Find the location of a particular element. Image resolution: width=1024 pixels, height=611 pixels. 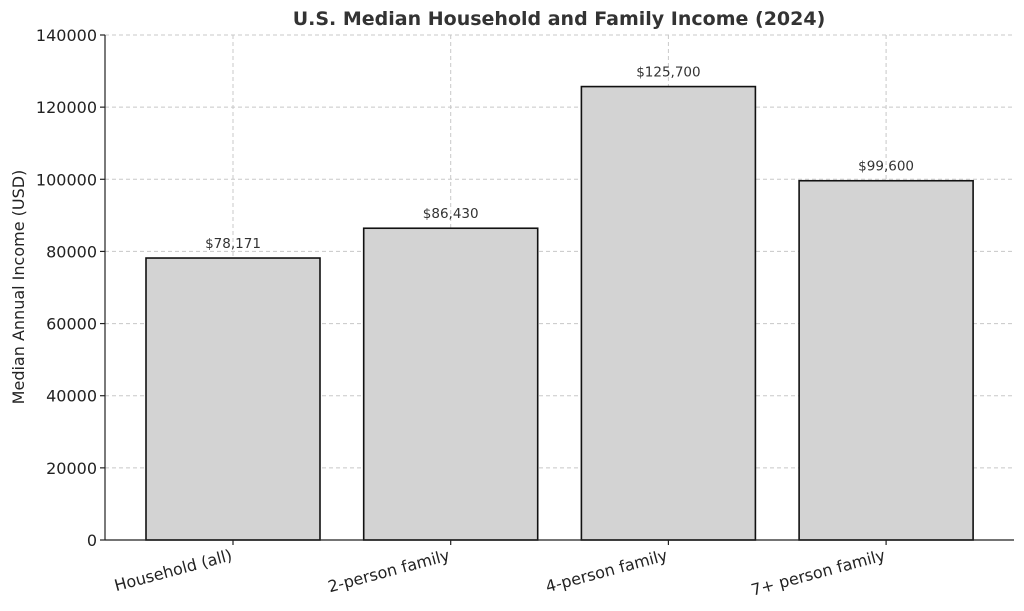

y-tick-label: 20000 is located at coordinates (71, 468).